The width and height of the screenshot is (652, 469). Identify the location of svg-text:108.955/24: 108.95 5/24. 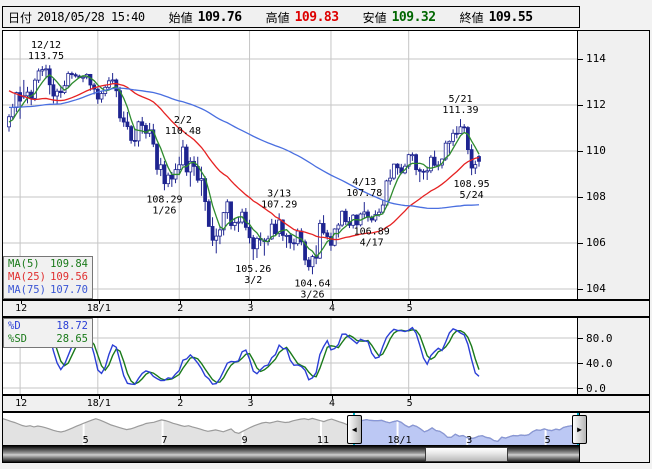
(472, 190).